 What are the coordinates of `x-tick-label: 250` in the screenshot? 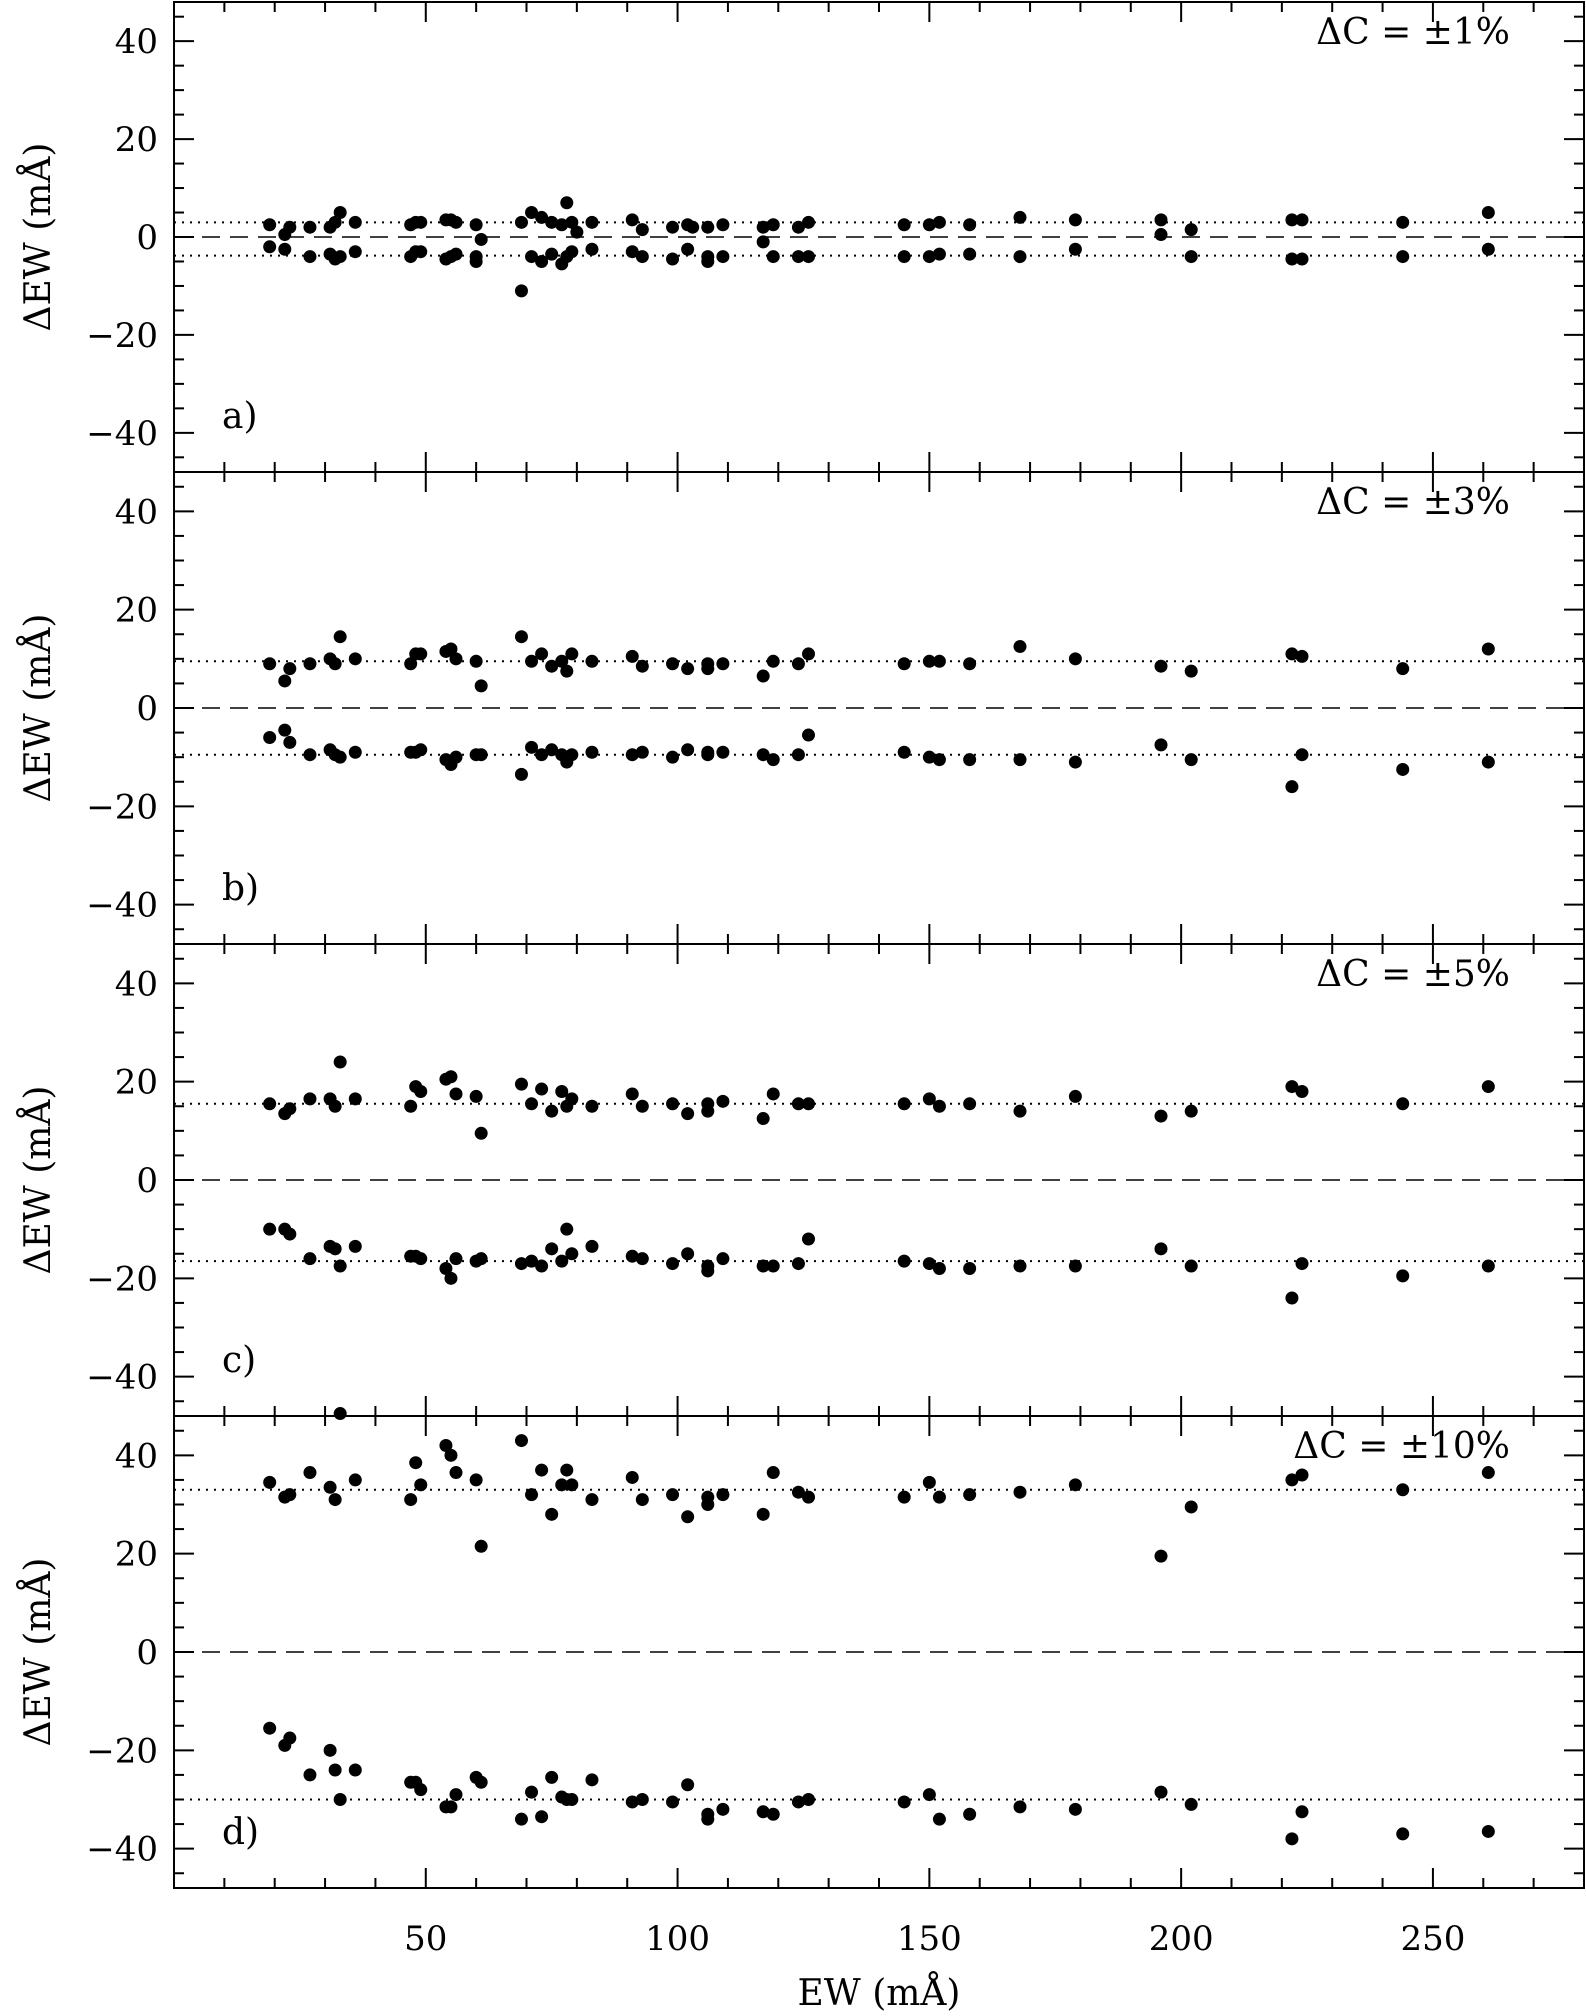 It's located at (1432, 1939).